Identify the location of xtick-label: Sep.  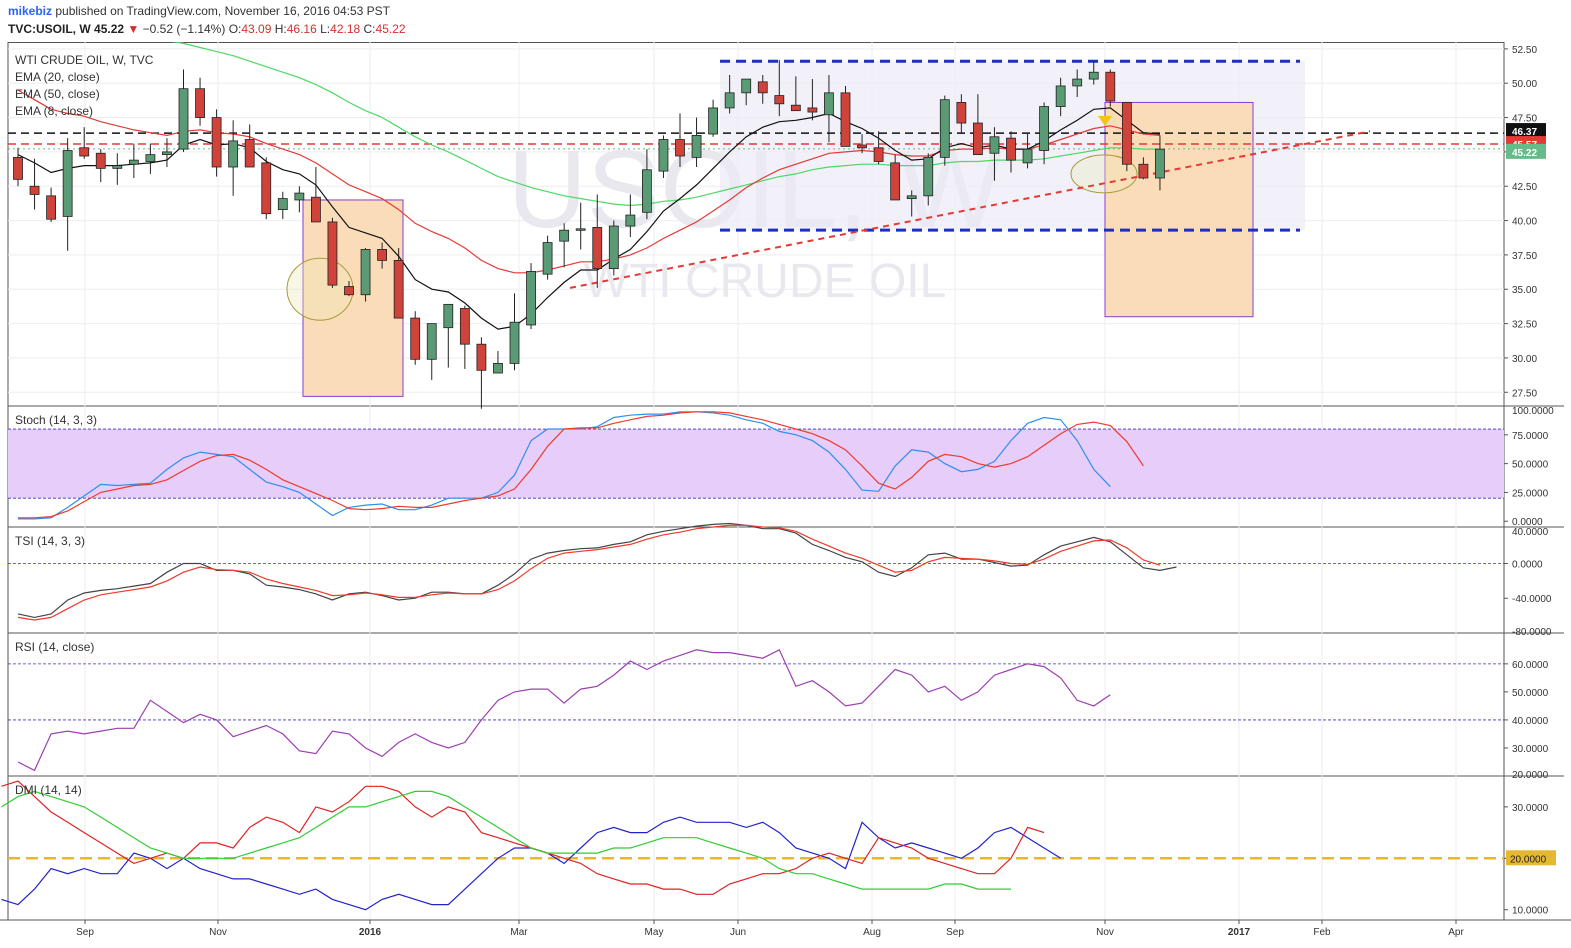
(955, 932).